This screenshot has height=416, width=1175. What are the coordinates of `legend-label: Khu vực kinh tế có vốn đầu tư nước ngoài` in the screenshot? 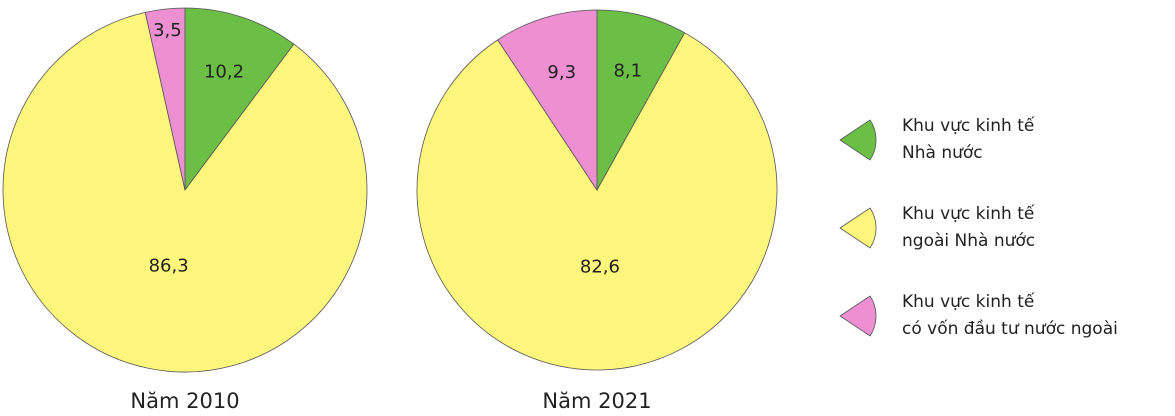 It's located at (1010, 315).